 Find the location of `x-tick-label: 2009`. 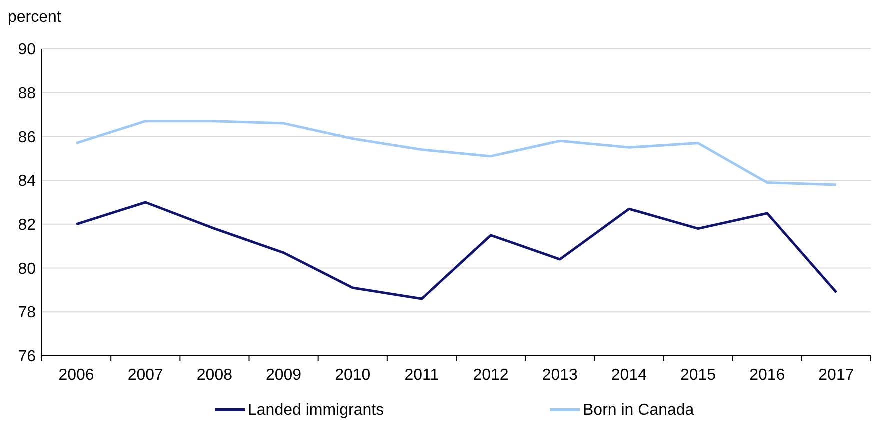

x-tick-label: 2009 is located at coordinates (284, 375).